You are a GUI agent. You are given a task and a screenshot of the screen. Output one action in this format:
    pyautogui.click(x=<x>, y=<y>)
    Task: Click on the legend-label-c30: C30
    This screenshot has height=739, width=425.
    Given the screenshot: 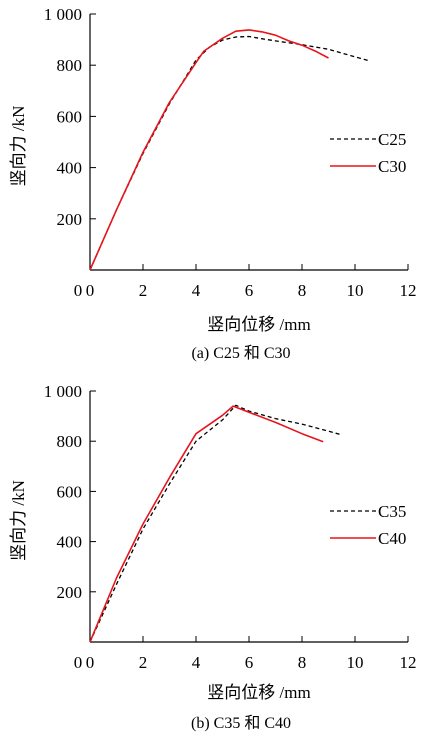 What is the action you would take?
    pyautogui.click(x=392, y=166)
    